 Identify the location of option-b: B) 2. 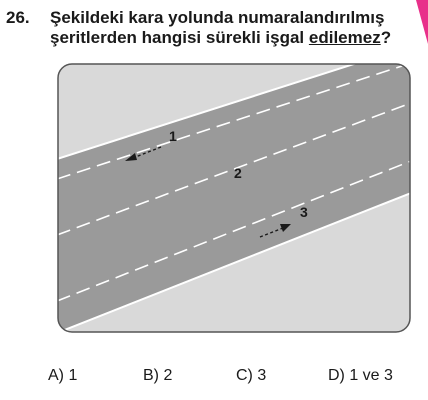
(157, 376).